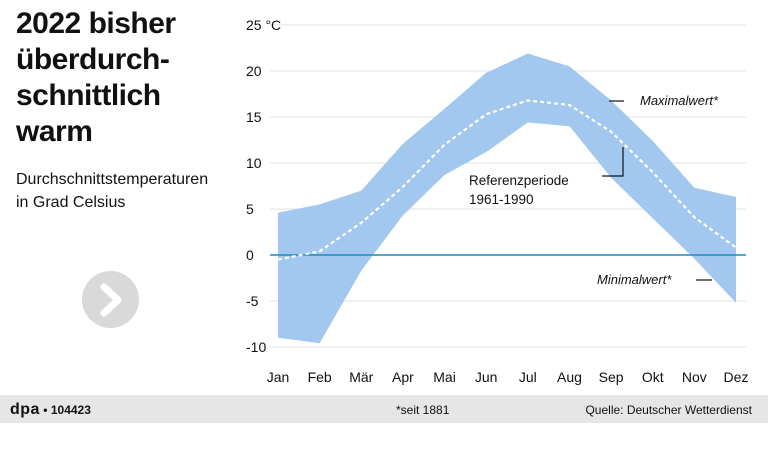  I want to click on subtitle-line: in Grad Celsius, so click(71, 202).